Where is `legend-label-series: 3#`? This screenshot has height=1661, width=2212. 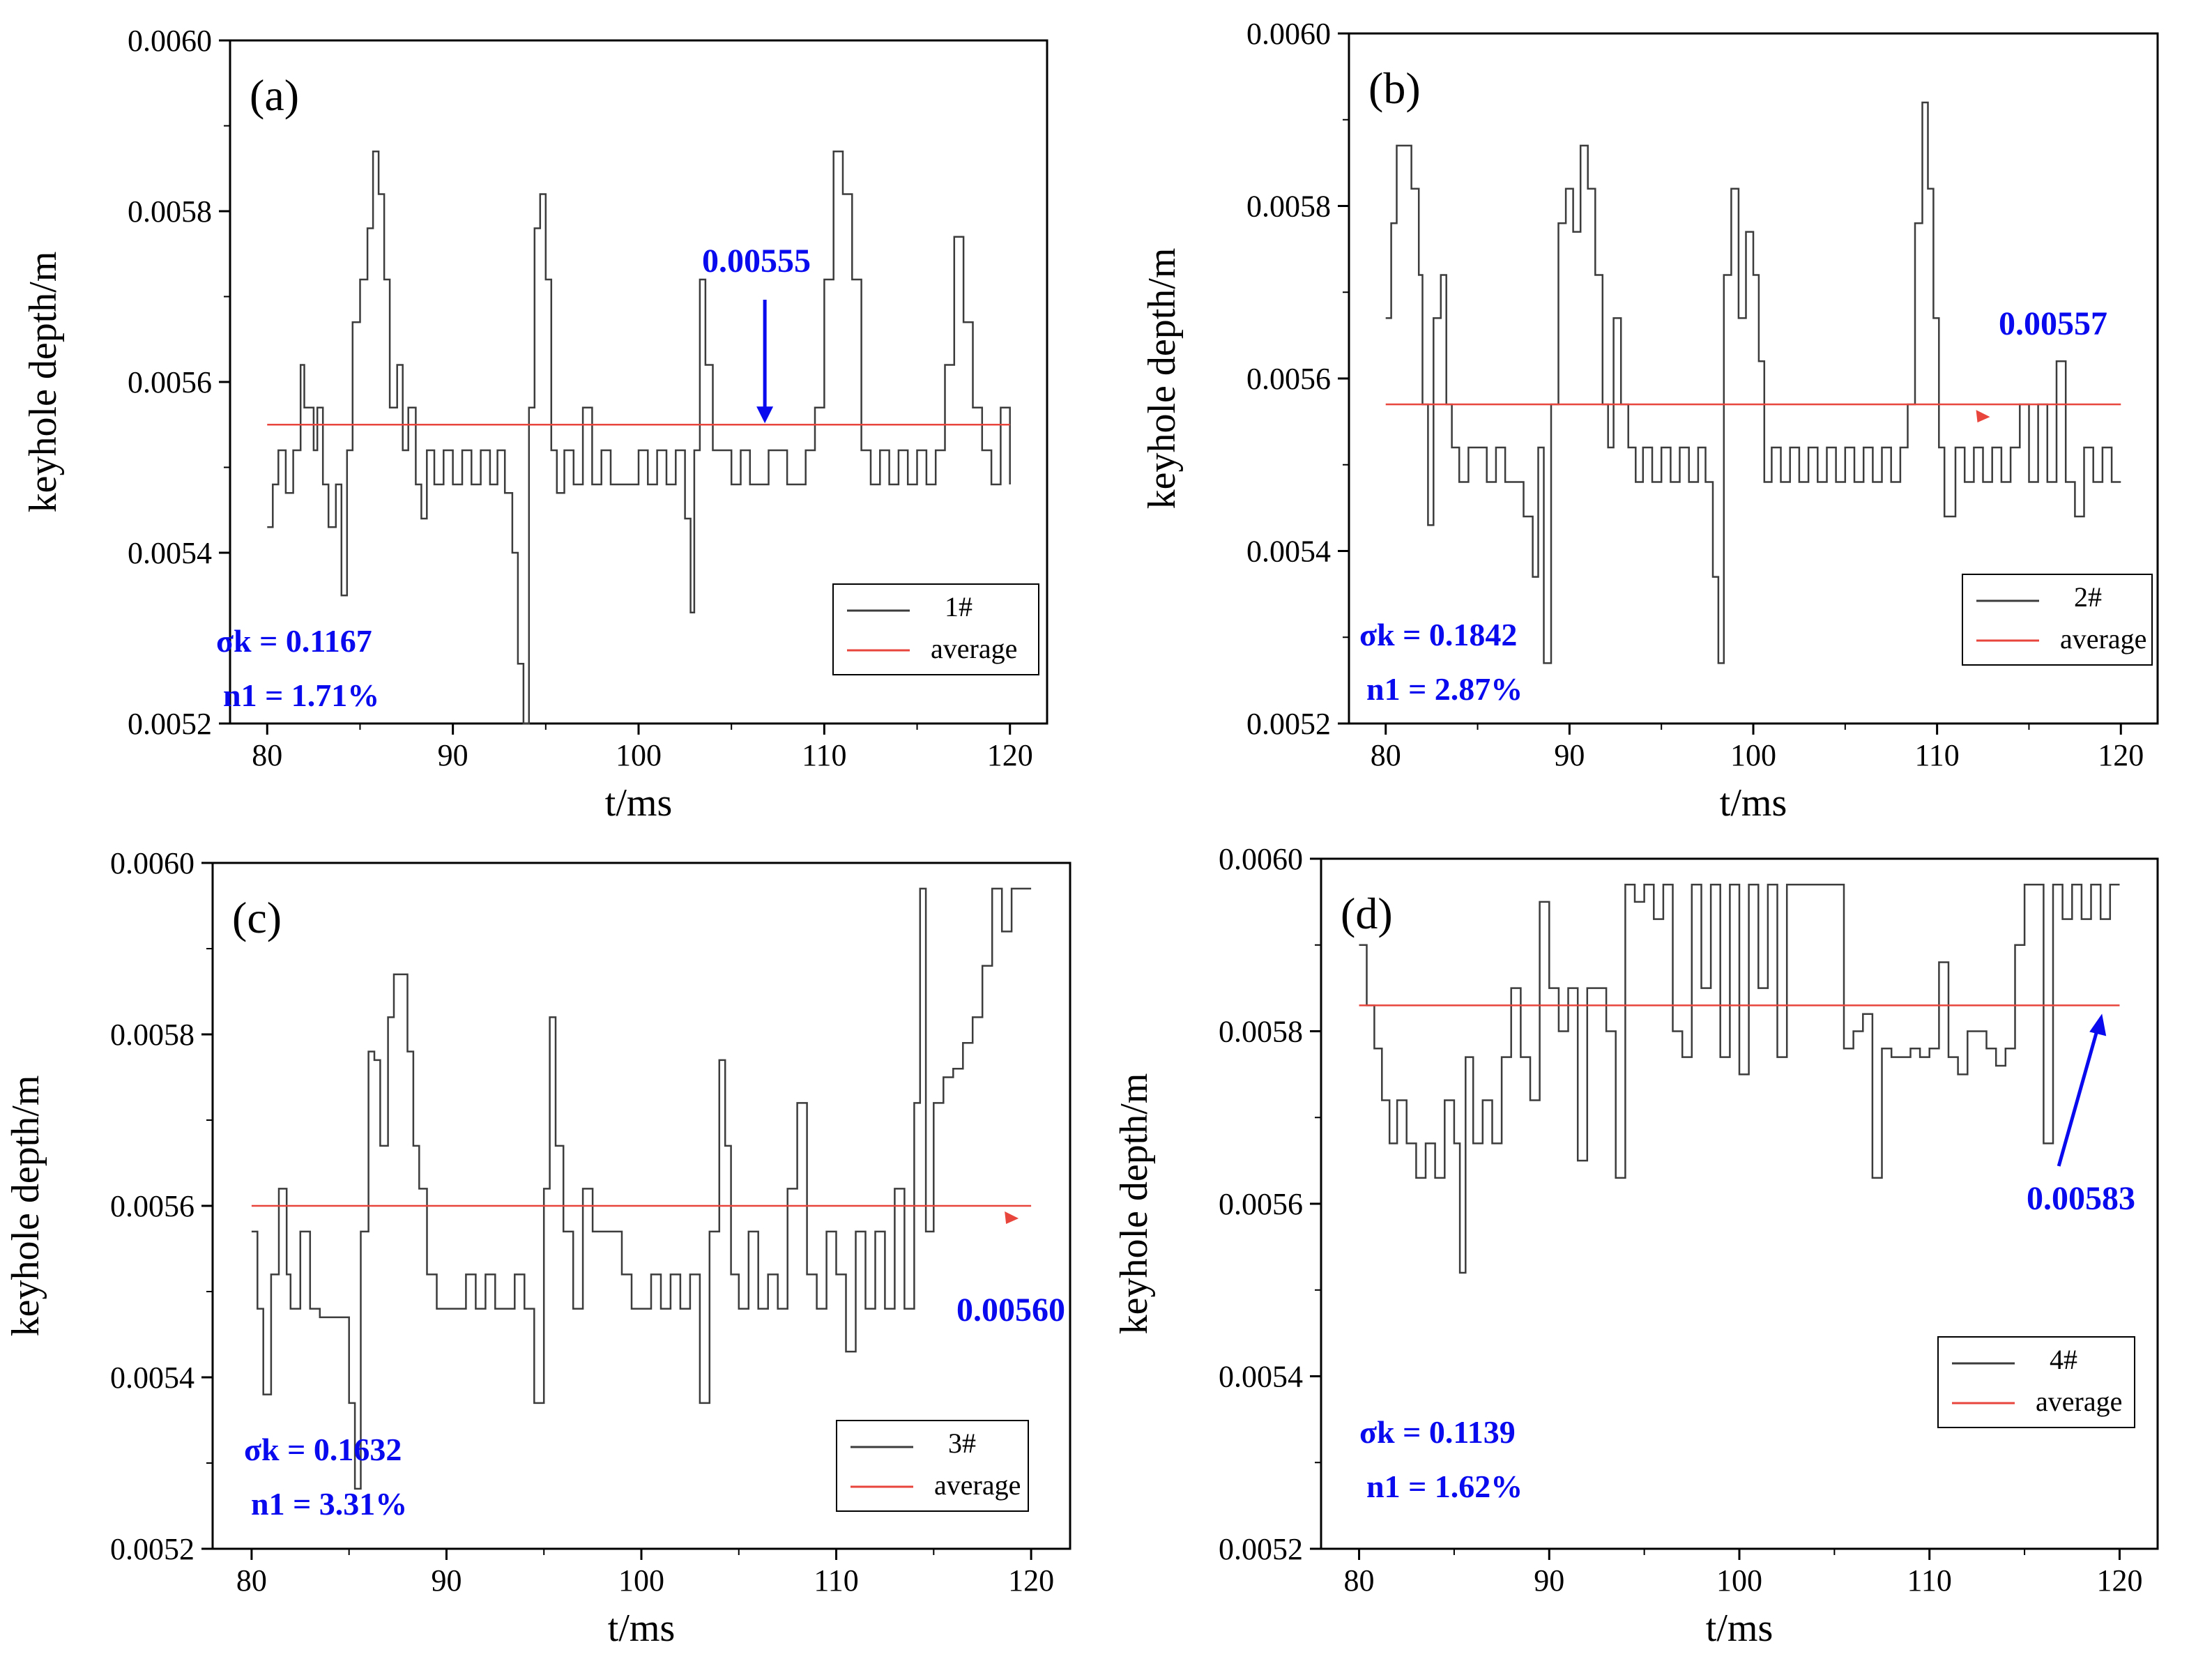
legend-label-series: 3# is located at coordinates (962, 1443).